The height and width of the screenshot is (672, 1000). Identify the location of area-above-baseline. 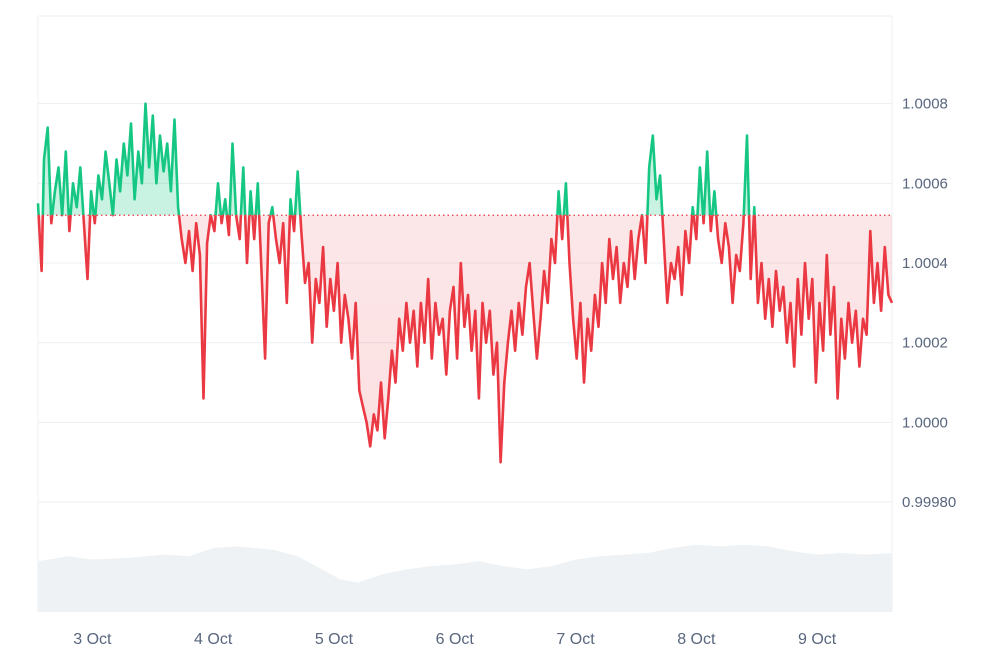
(465, 159).